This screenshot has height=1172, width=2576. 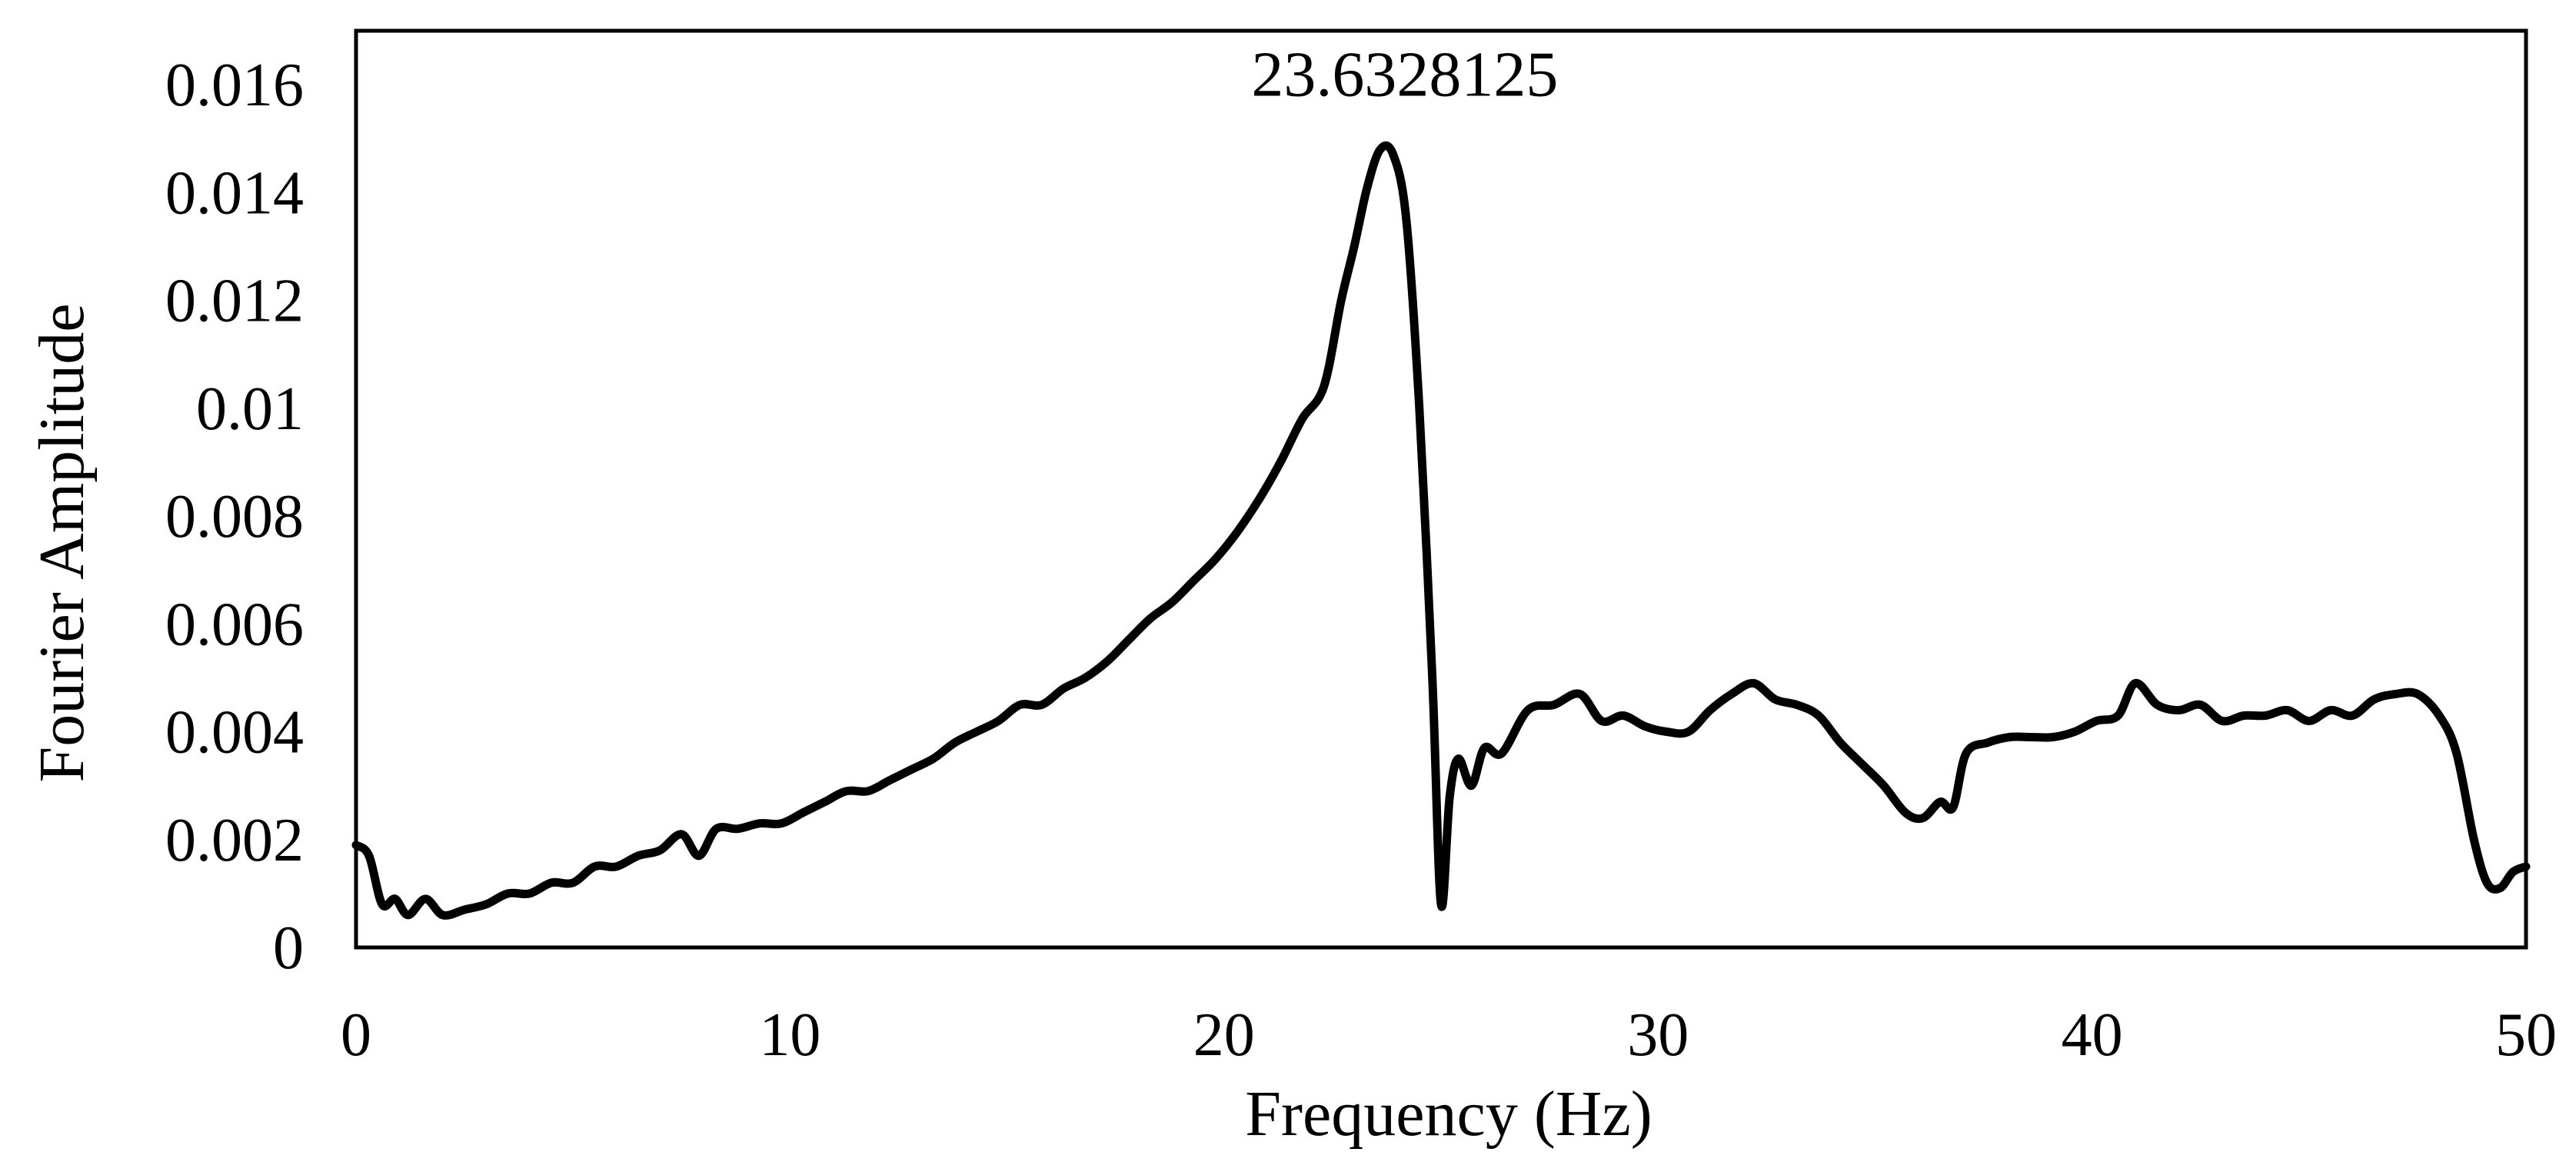 What do you see at coordinates (356, 1035) in the screenshot?
I see `x-tick-label: 0` at bounding box center [356, 1035].